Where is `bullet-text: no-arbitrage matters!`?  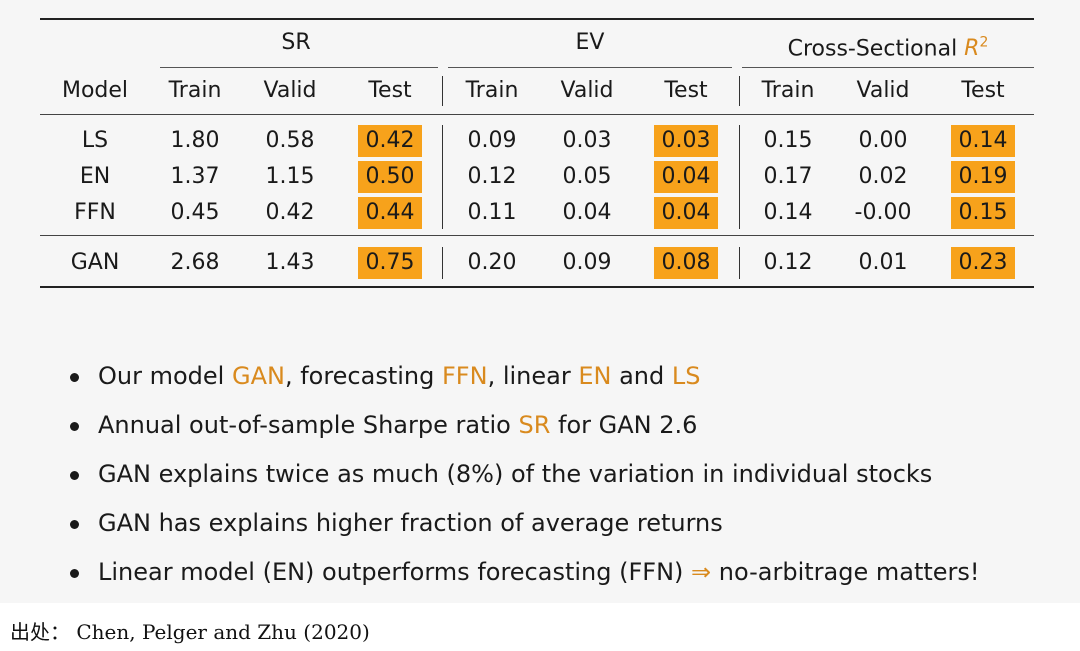 bullet-text: no-arbitrage matters! is located at coordinates (845, 572).